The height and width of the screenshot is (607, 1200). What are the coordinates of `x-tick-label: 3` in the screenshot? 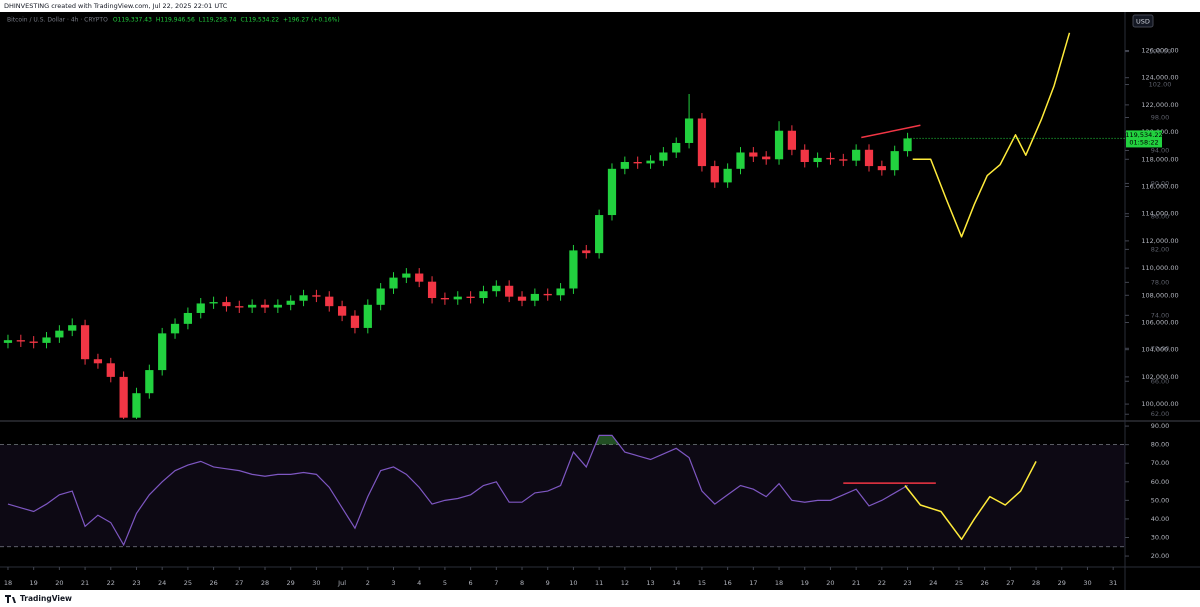 It's located at (393, 583).